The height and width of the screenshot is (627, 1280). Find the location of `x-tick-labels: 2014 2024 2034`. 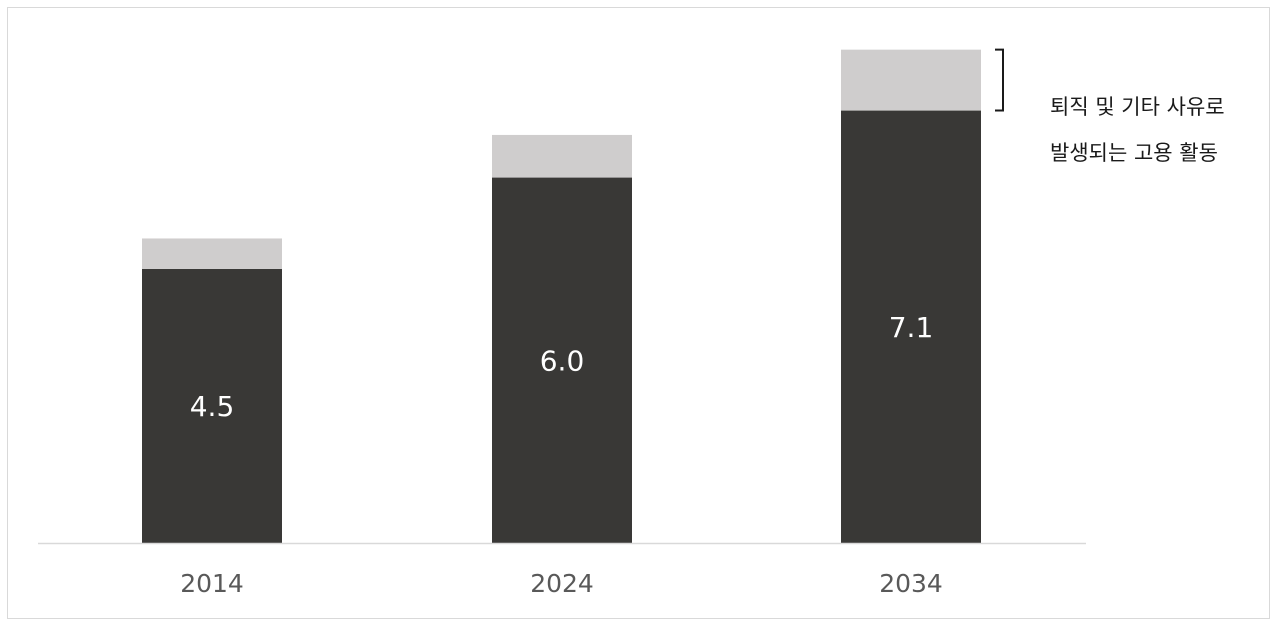

x-tick-labels: 2014 2024 2034 is located at coordinates (561, 583).